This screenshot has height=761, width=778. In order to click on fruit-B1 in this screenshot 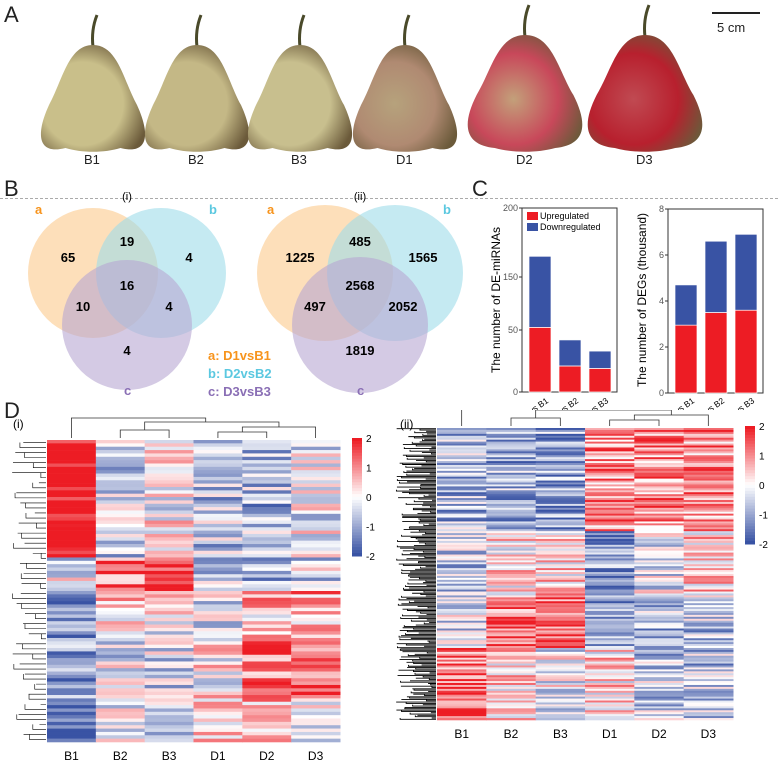, I will do `click(93, 98)`.